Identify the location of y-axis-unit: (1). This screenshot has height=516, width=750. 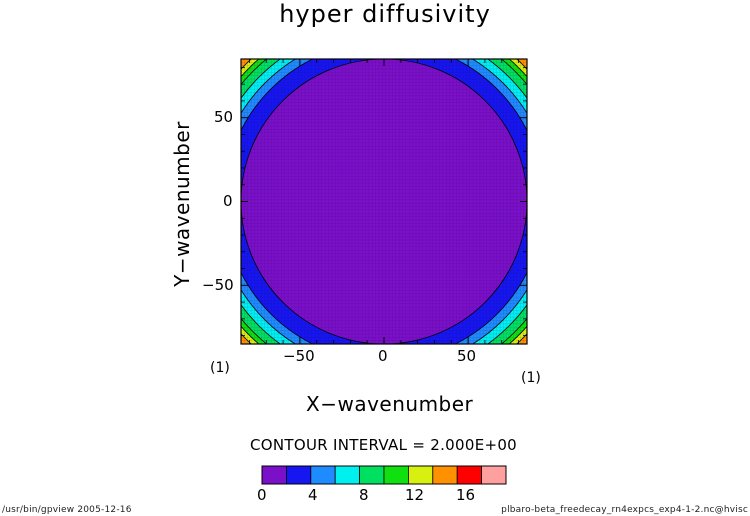
(220, 368).